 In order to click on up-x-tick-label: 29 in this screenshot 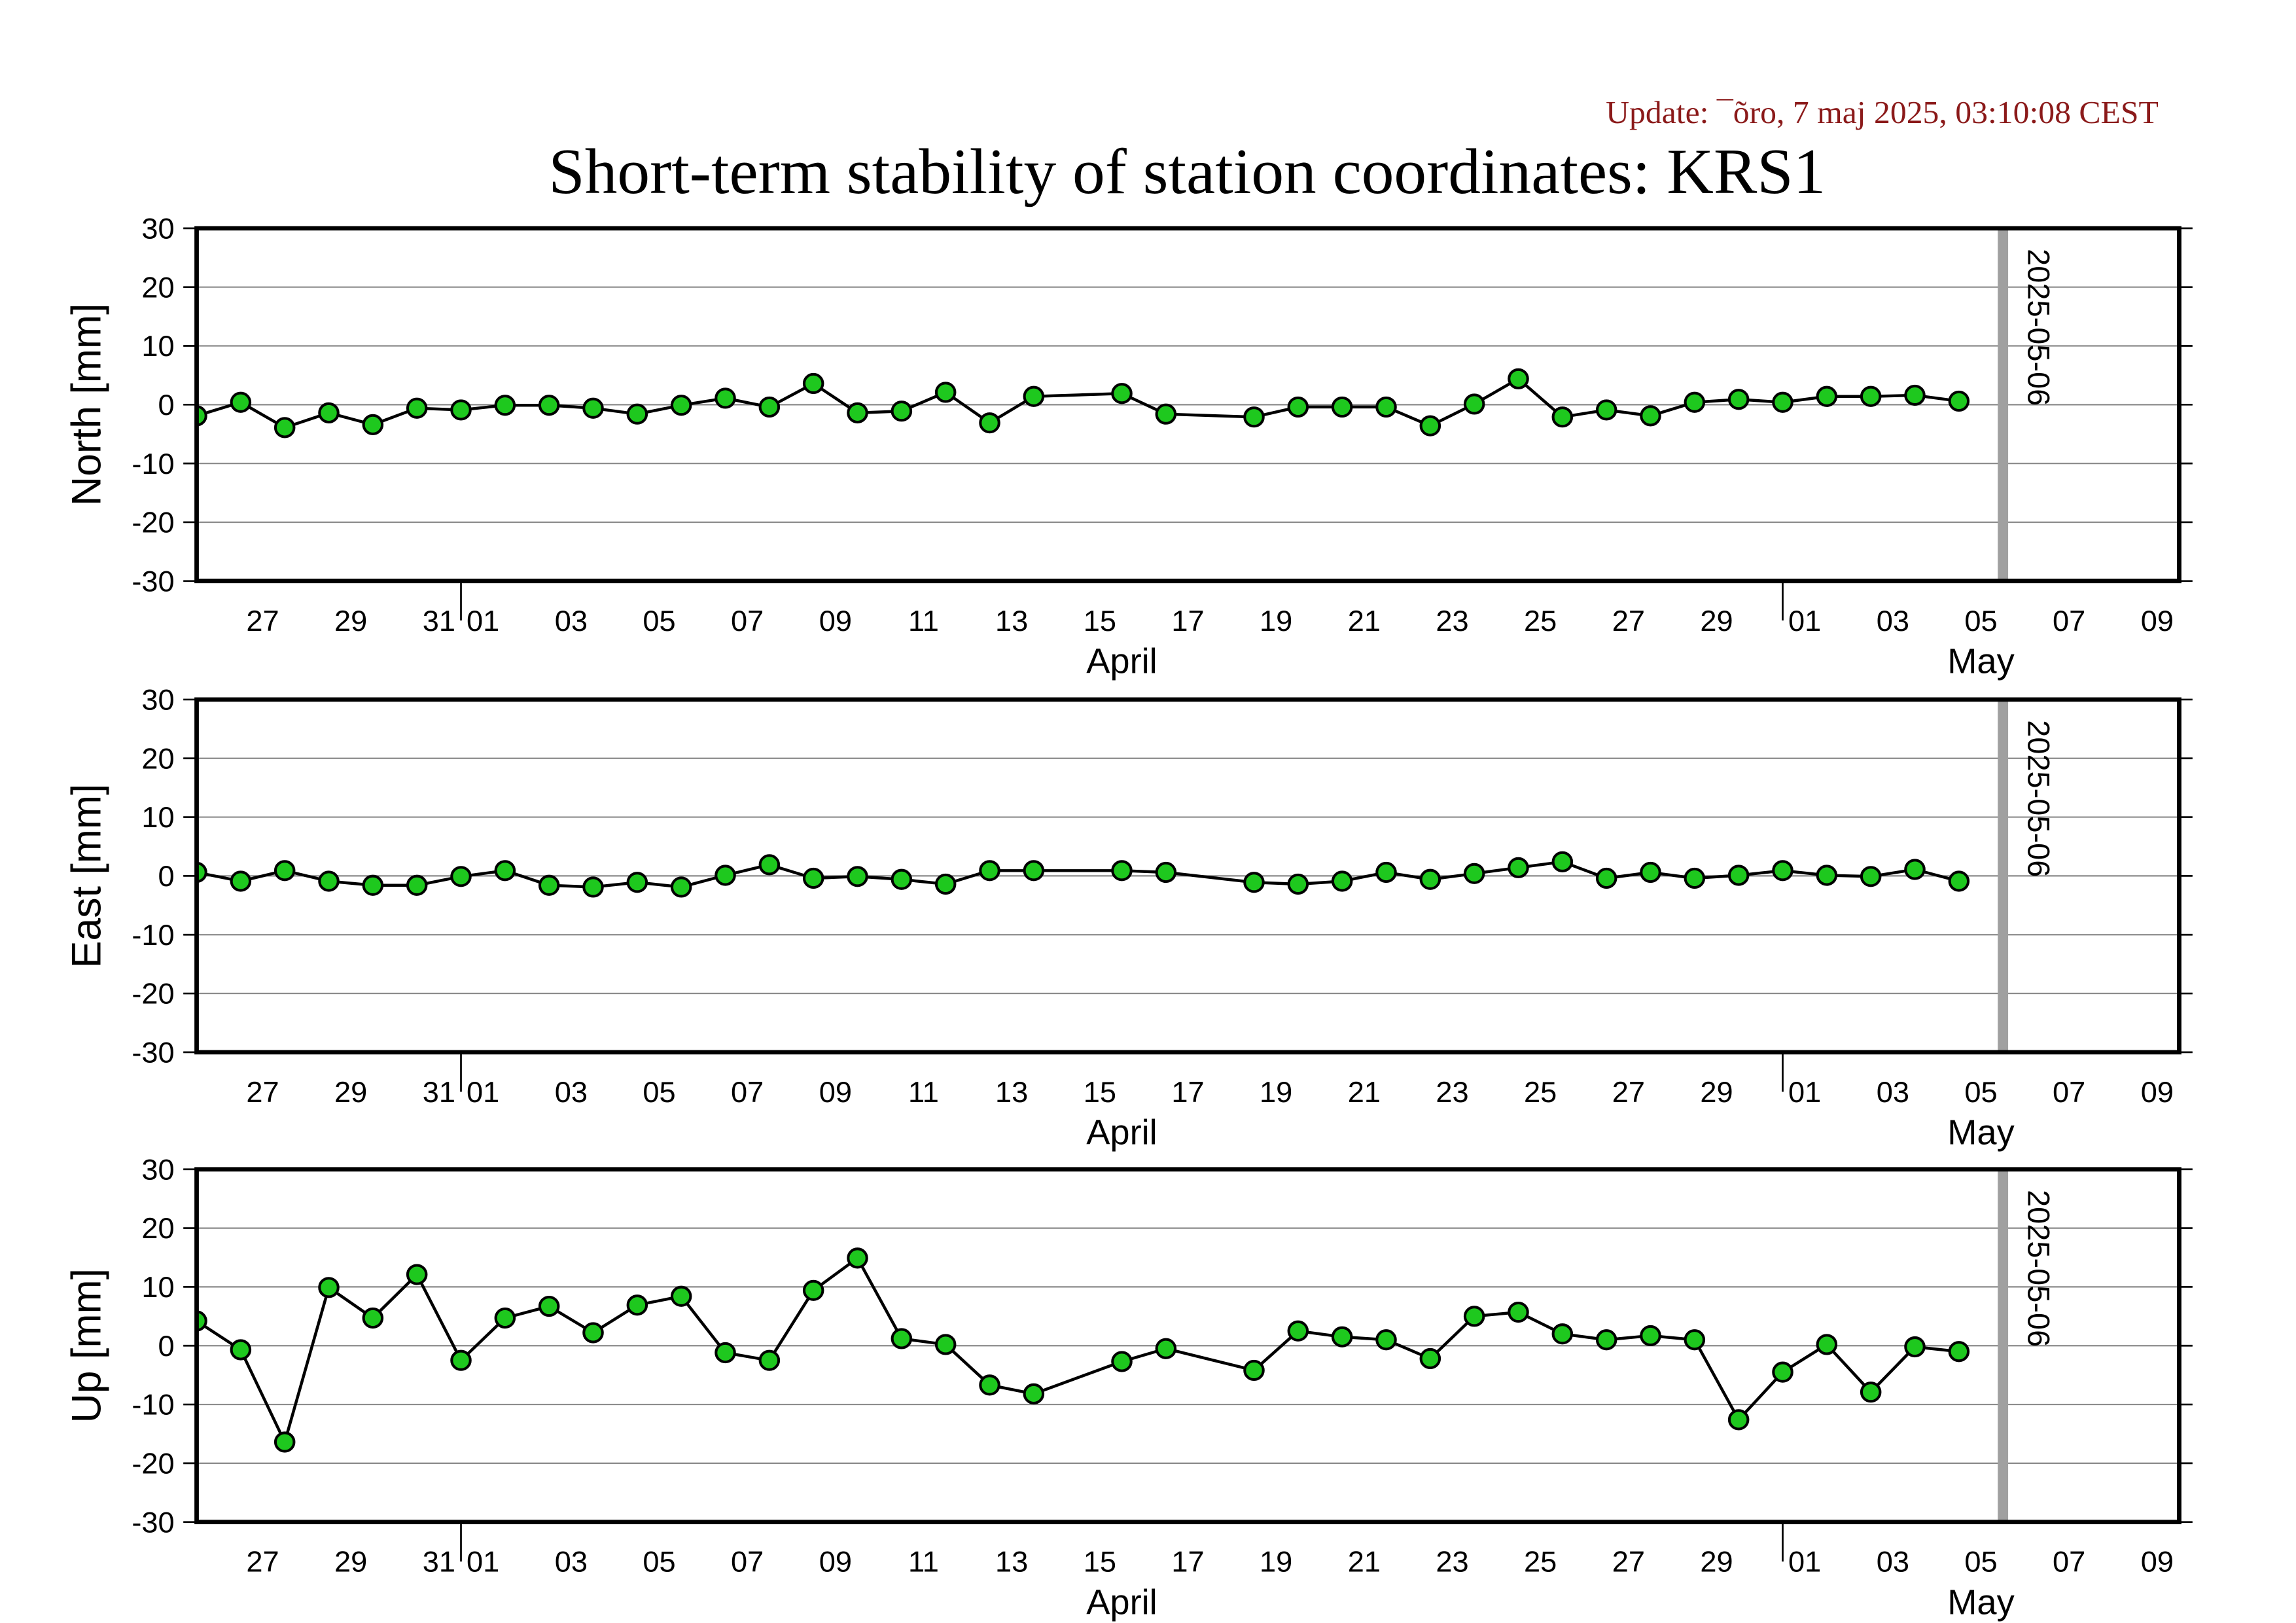, I will do `click(350, 1561)`.